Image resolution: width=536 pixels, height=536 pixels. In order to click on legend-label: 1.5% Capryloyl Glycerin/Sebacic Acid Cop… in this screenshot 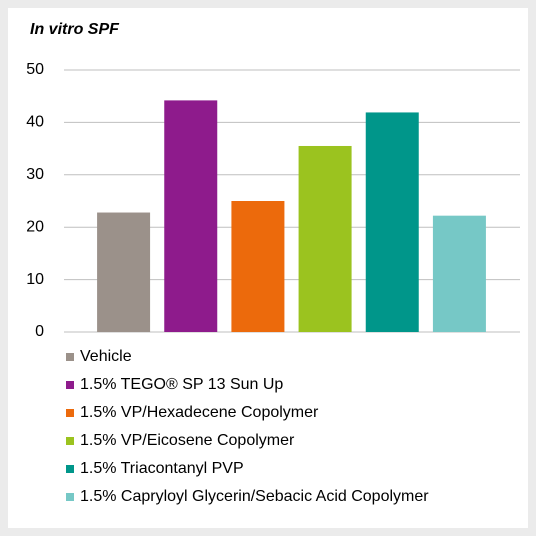, I will do `click(254, 496)`.